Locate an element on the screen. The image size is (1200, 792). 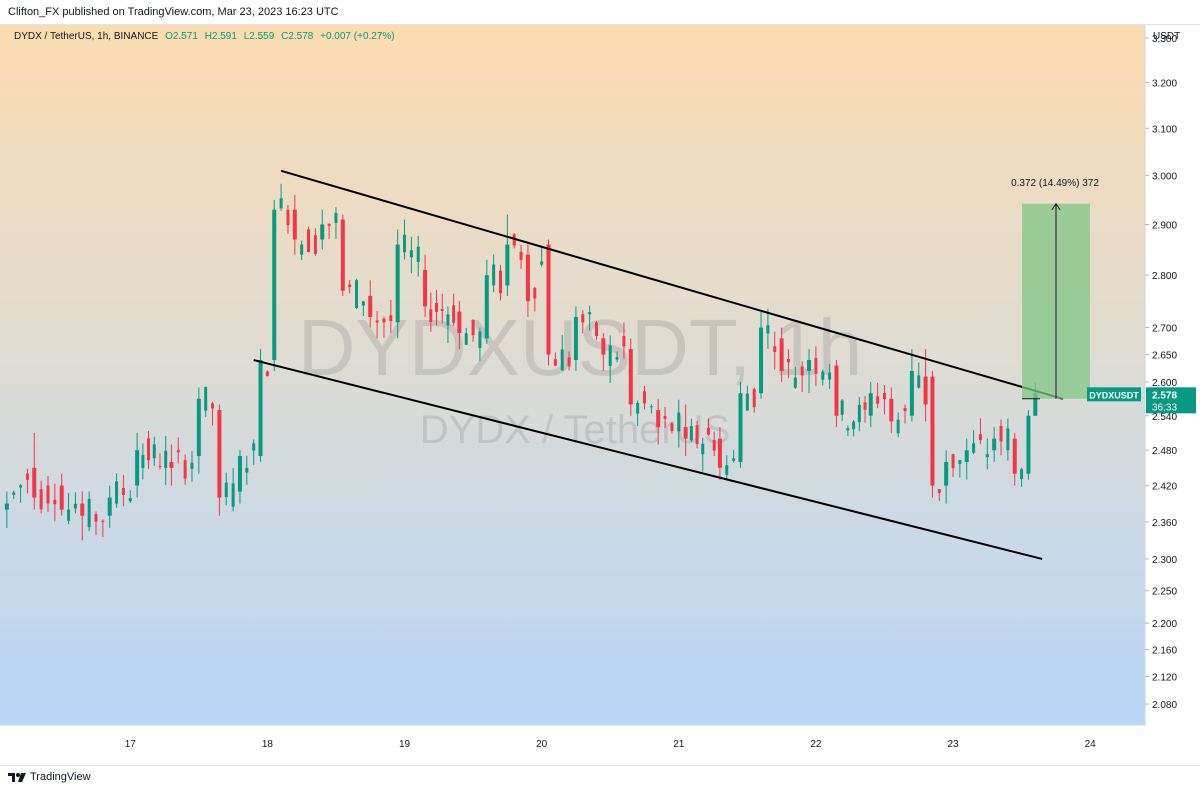
tradingview-logo: TradingView is located at coordinates (49, 777).